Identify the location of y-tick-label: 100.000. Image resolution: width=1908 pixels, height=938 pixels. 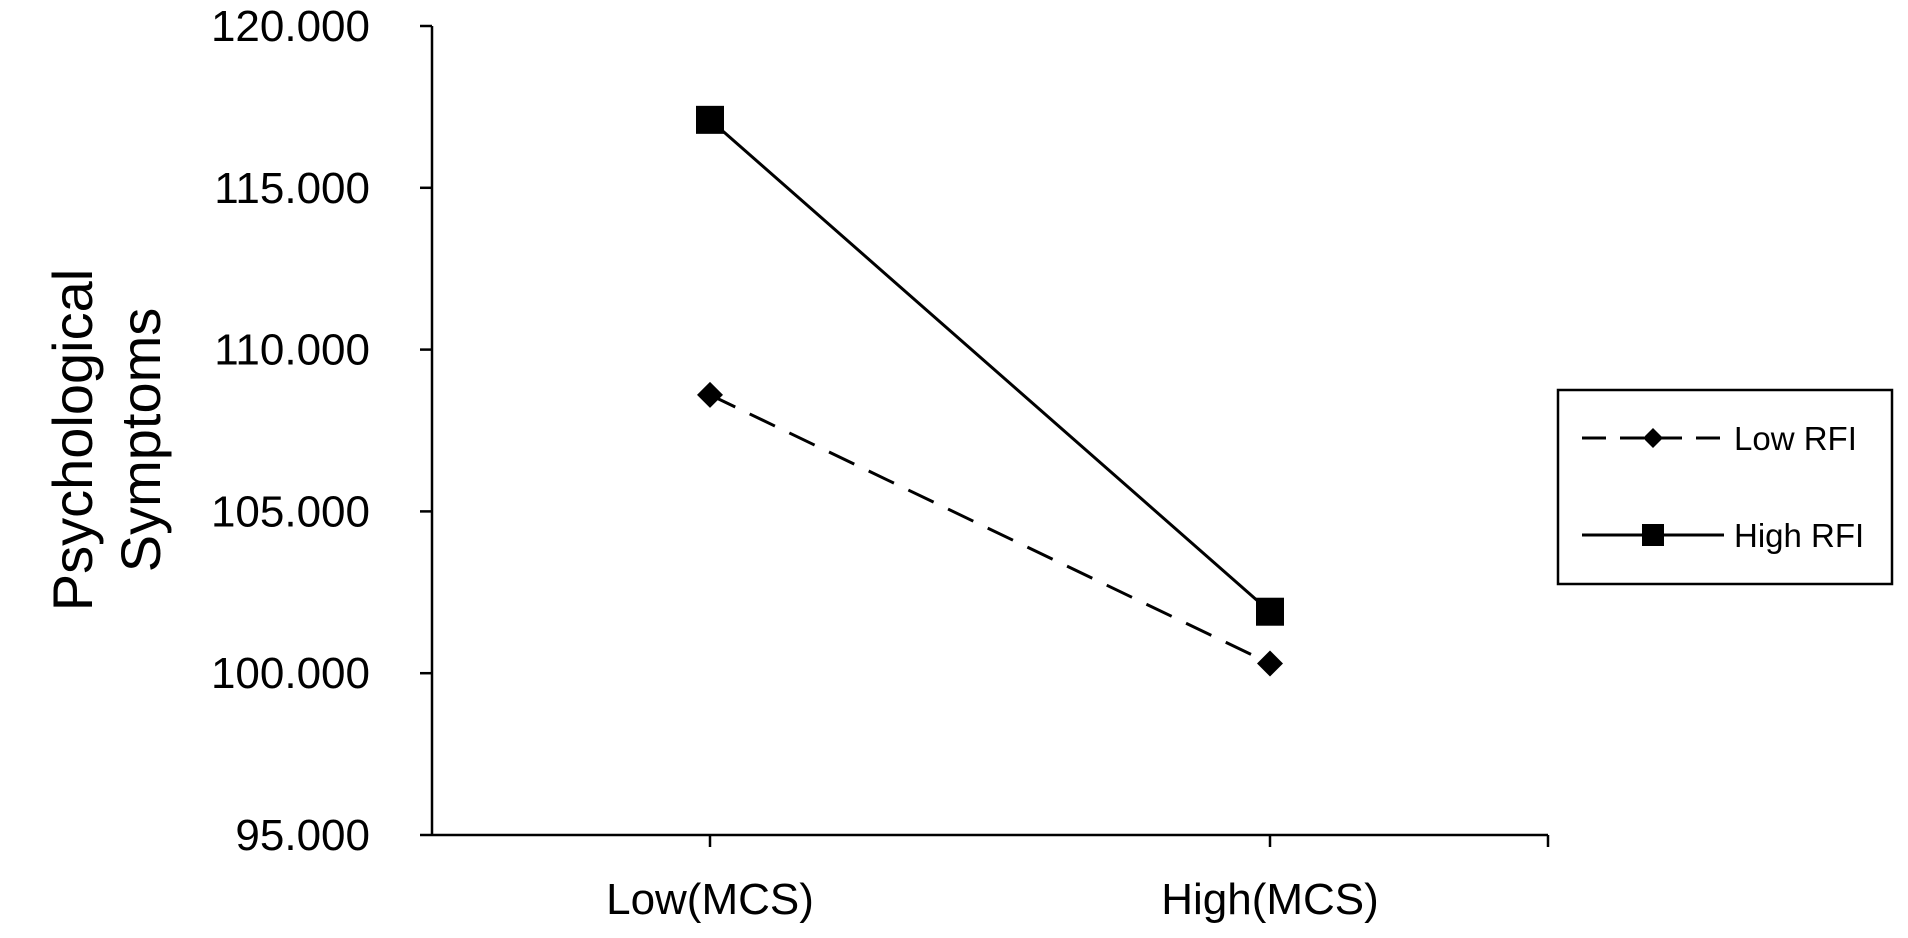
(290, 673).